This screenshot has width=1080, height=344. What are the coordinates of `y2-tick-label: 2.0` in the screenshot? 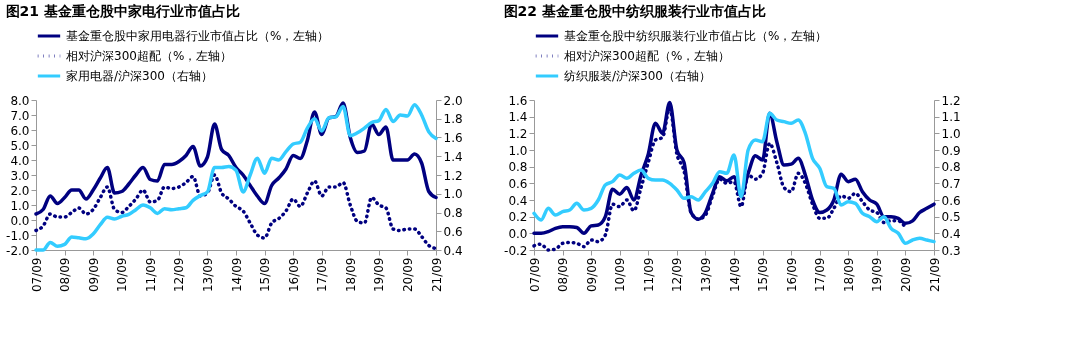 It's located at (453, 100).